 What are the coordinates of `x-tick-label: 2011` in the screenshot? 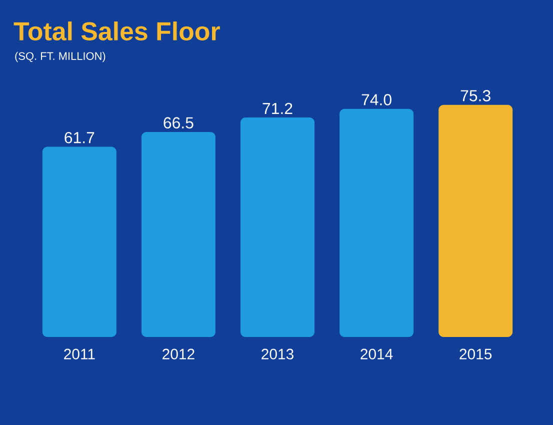 It's located at (79, 354).